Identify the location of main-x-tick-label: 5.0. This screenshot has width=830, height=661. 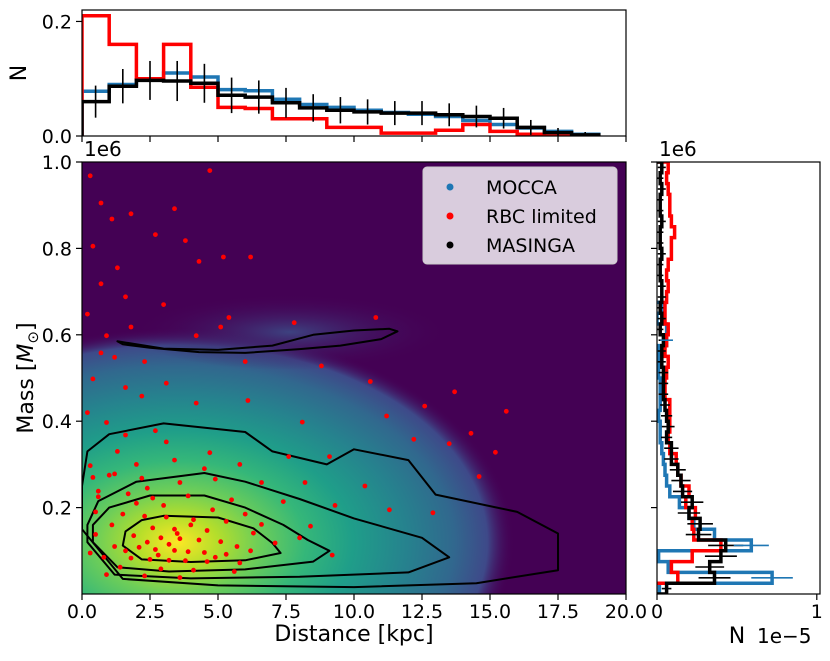
(218, 612).